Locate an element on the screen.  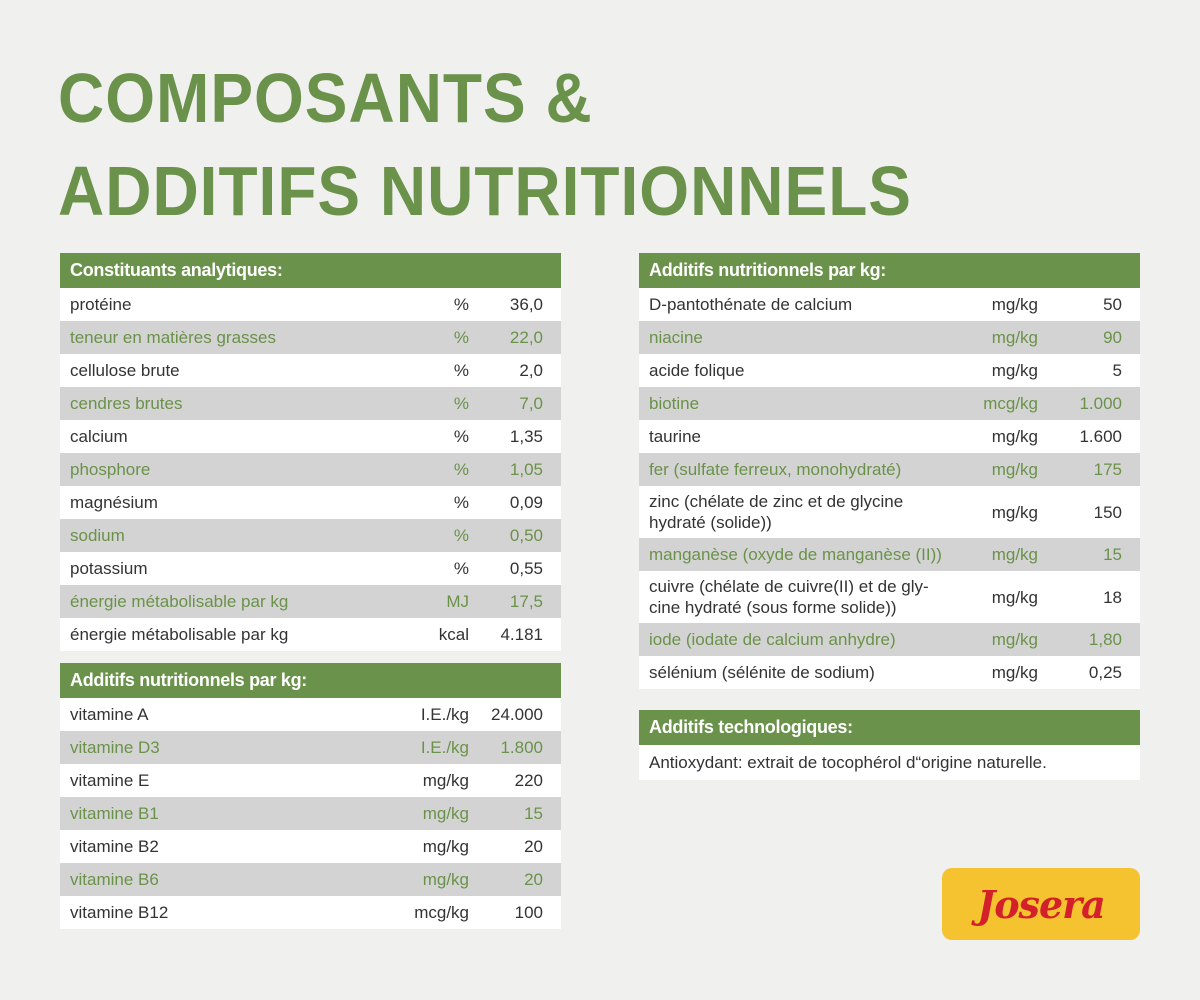
row-value: 36,0 is located at coordinates (526, 304).